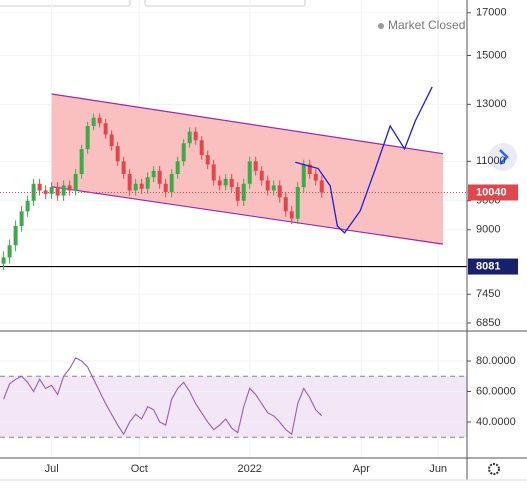  Describe the element at coordinates (52, 469) in the screenshot. I see `x-tick-label: Jul` at that location.